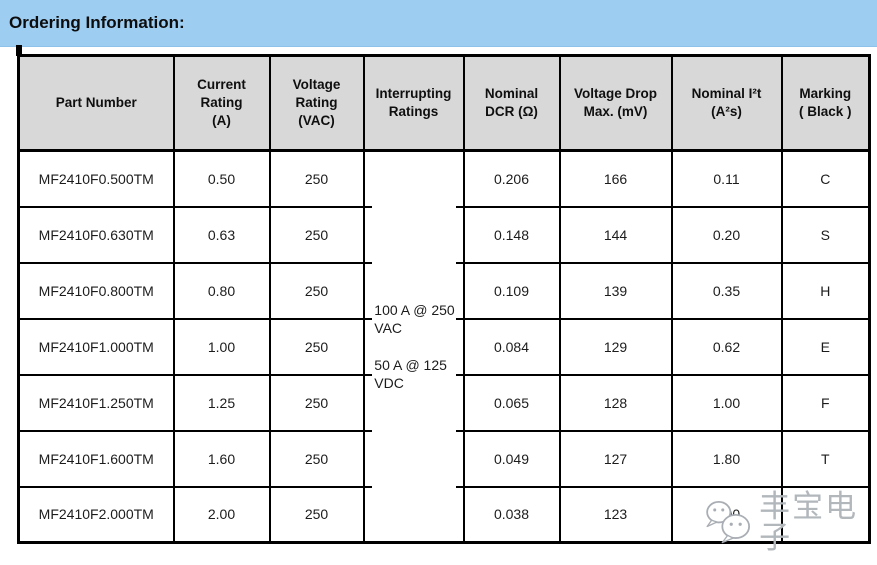 This screenshot has width=877, height=565. Describe the element at coordinates (511, 234) in the screenshot. I see `cell-nominal-dcr: 0.148` at that location.